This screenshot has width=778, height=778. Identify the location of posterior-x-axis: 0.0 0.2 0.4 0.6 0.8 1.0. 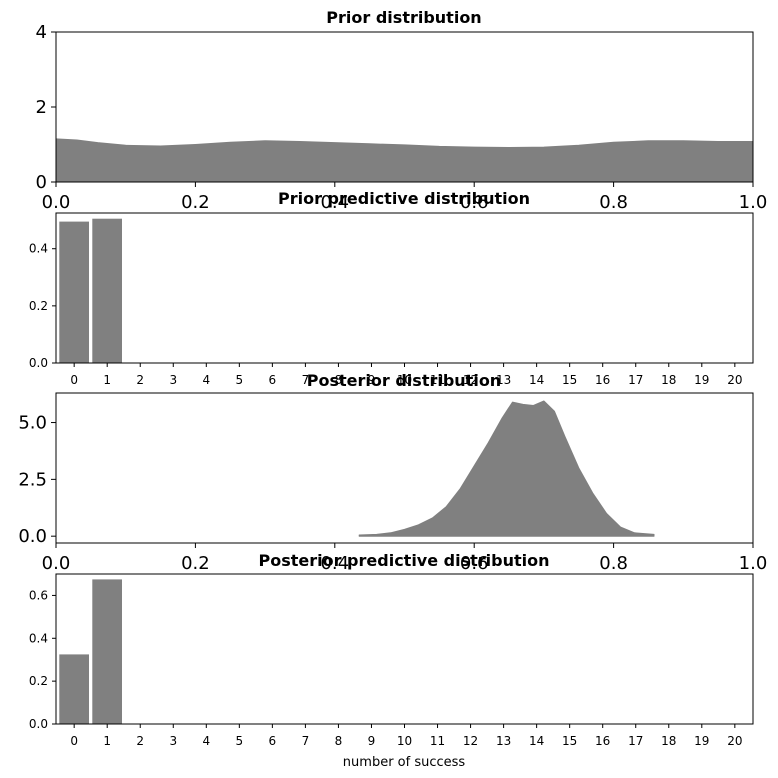
(405, 558).